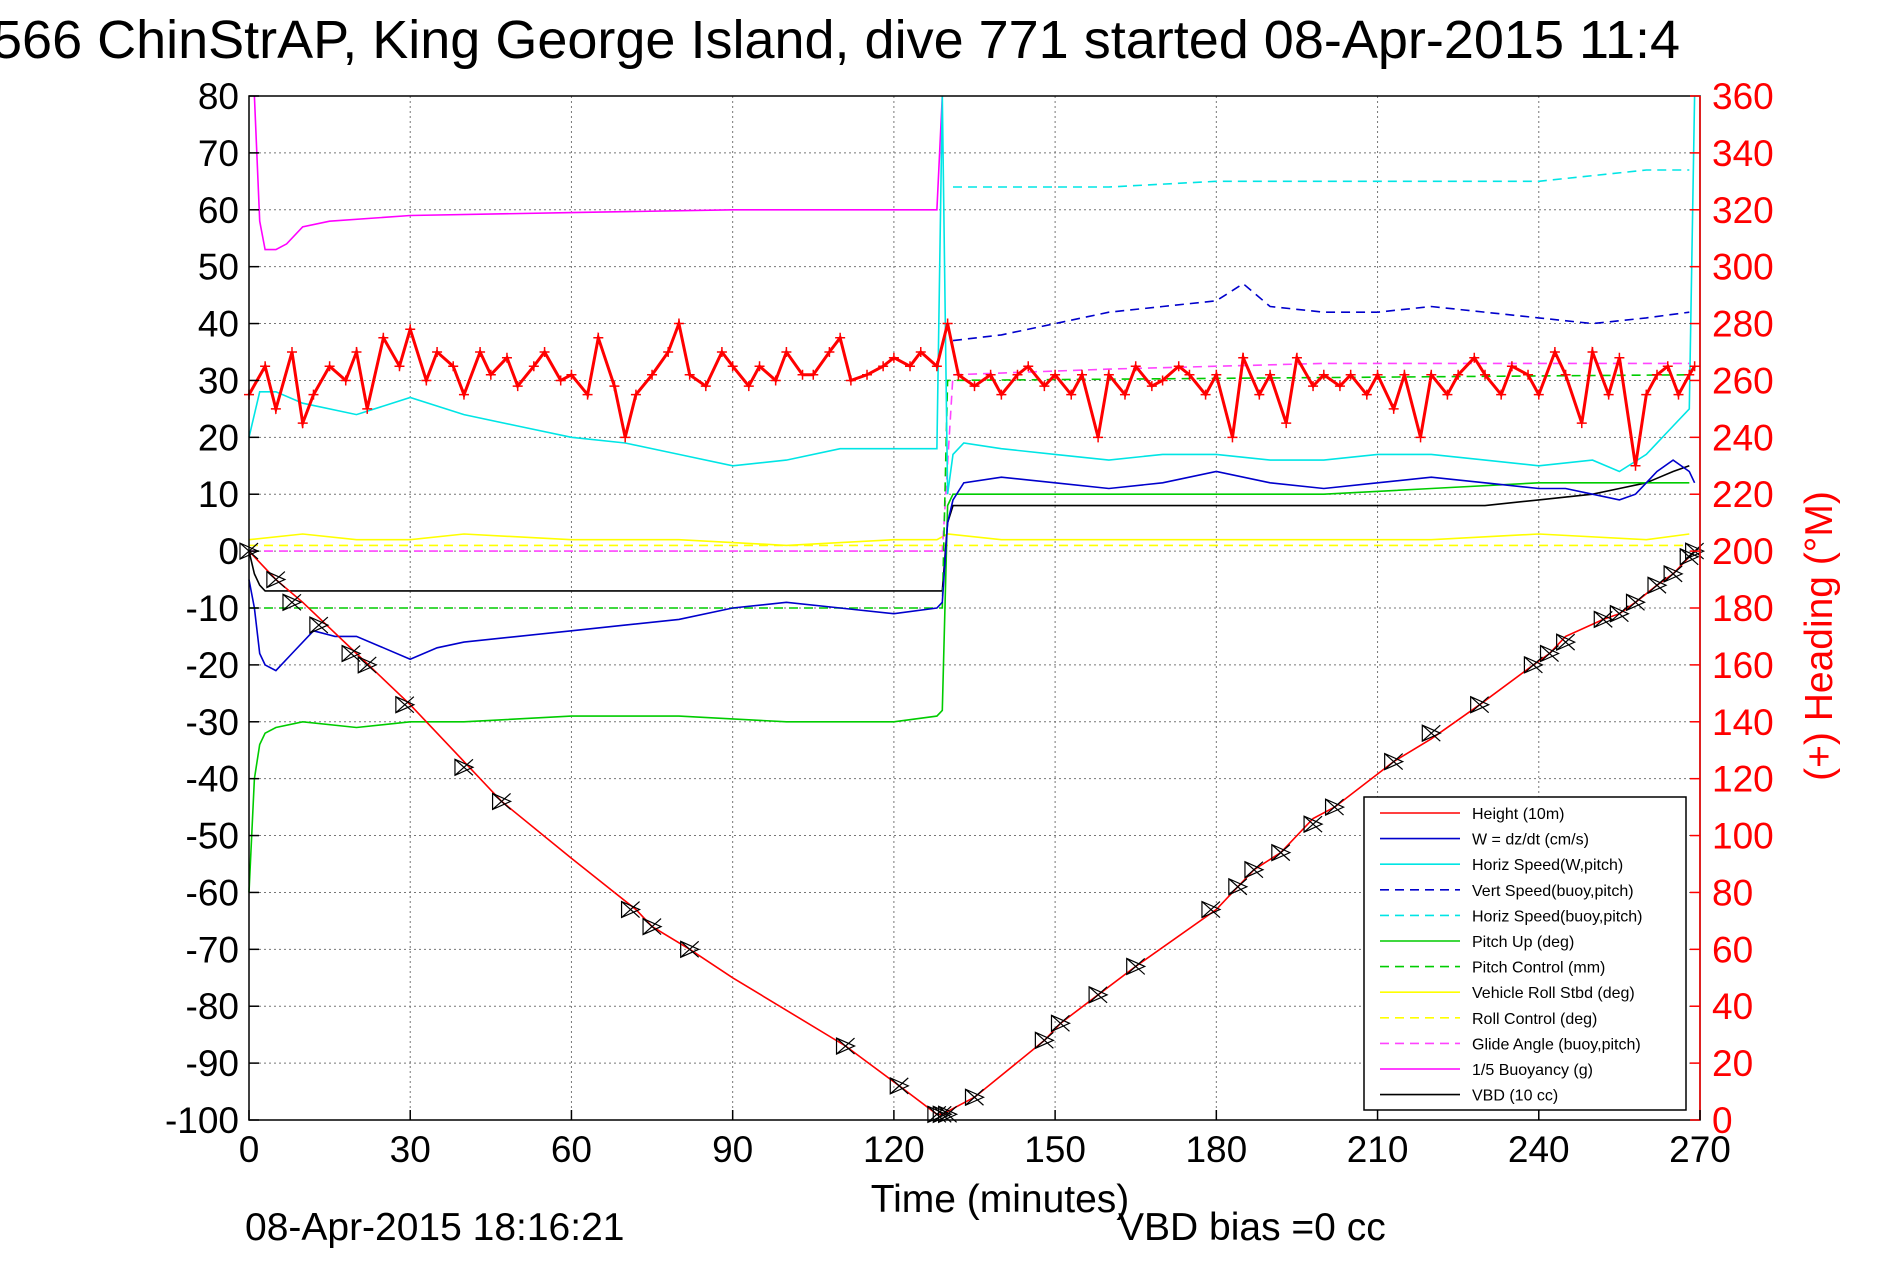 Image resolution: width=1891 pixels, height=1262 pixels. What do you see at coordinates (1556, 1044) in the screenshot?
I see `legend-label: Glide Angle (buoy,pitch)` at bounding box center [1556, 1044].